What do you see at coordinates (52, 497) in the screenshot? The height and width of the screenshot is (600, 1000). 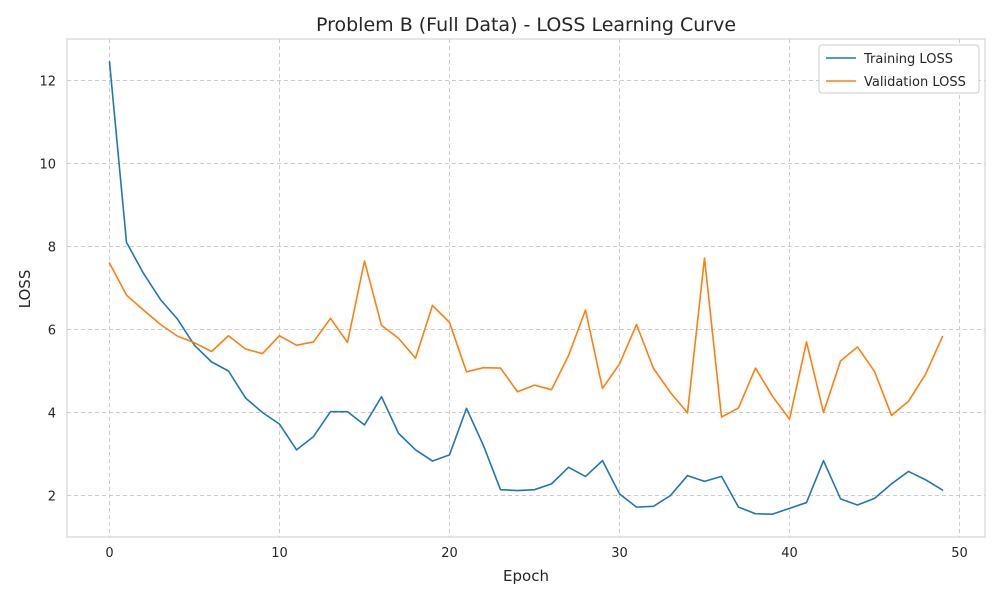 I see `y-tick-label: 2` at bounding box center [52, 497].